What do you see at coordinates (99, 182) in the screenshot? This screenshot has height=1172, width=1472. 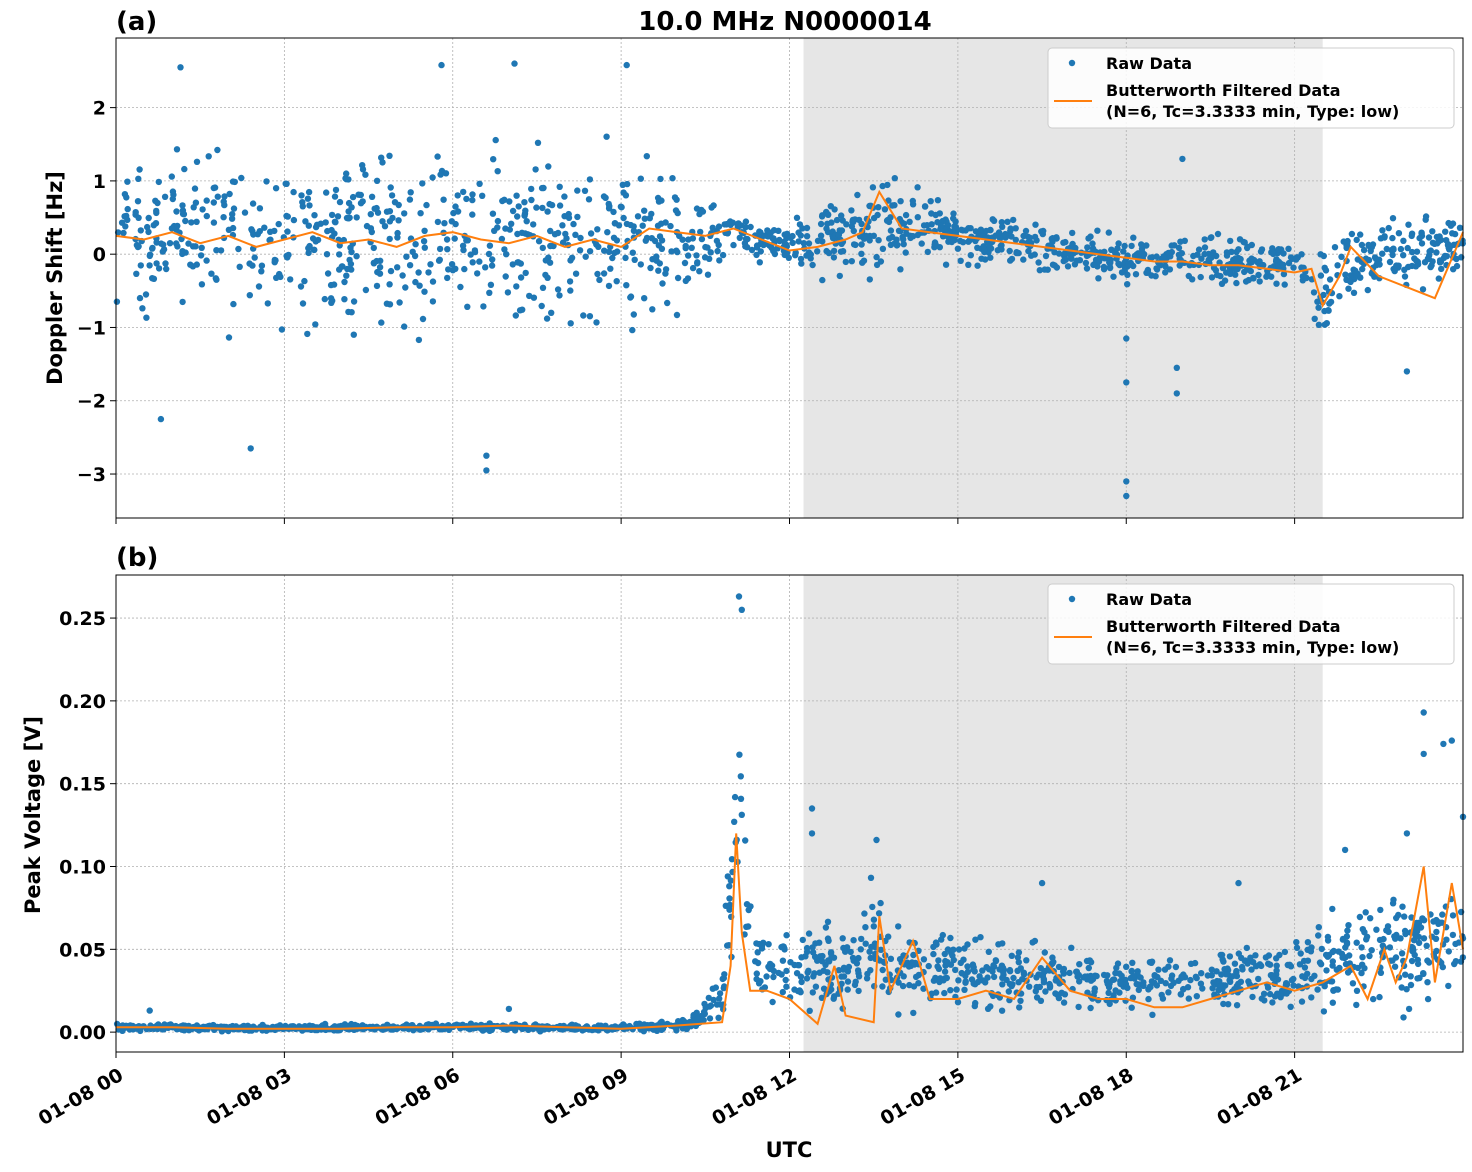 I see `y-tick-label: 1` at bounding box center [99, 182].